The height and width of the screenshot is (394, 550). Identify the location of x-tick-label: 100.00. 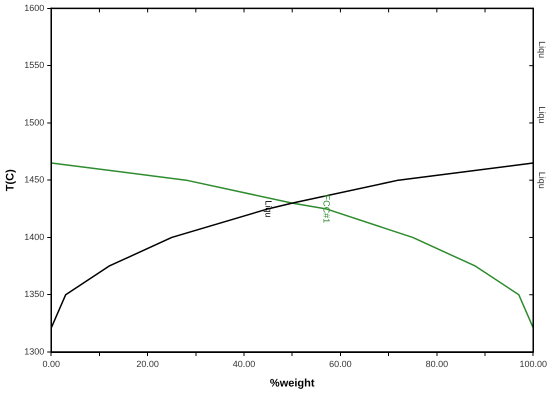
(533, 363).